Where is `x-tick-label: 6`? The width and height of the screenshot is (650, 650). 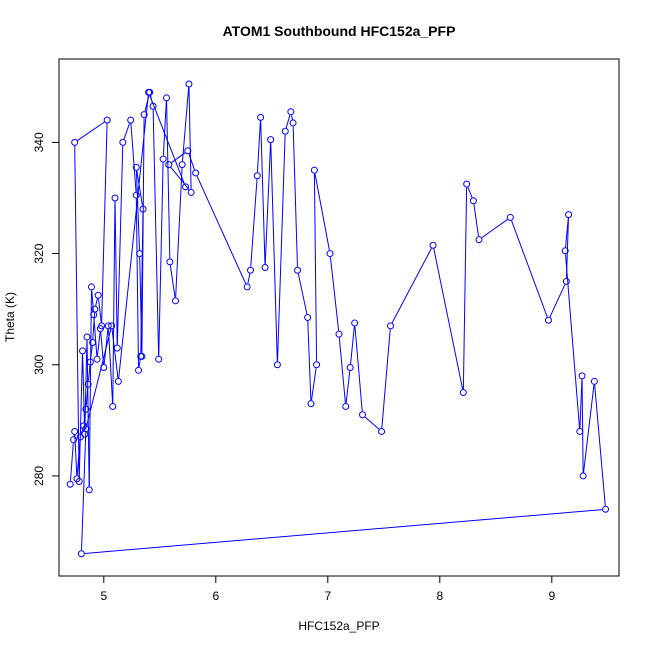
x-tick-label: 6 is located at coordinates (215, 596).